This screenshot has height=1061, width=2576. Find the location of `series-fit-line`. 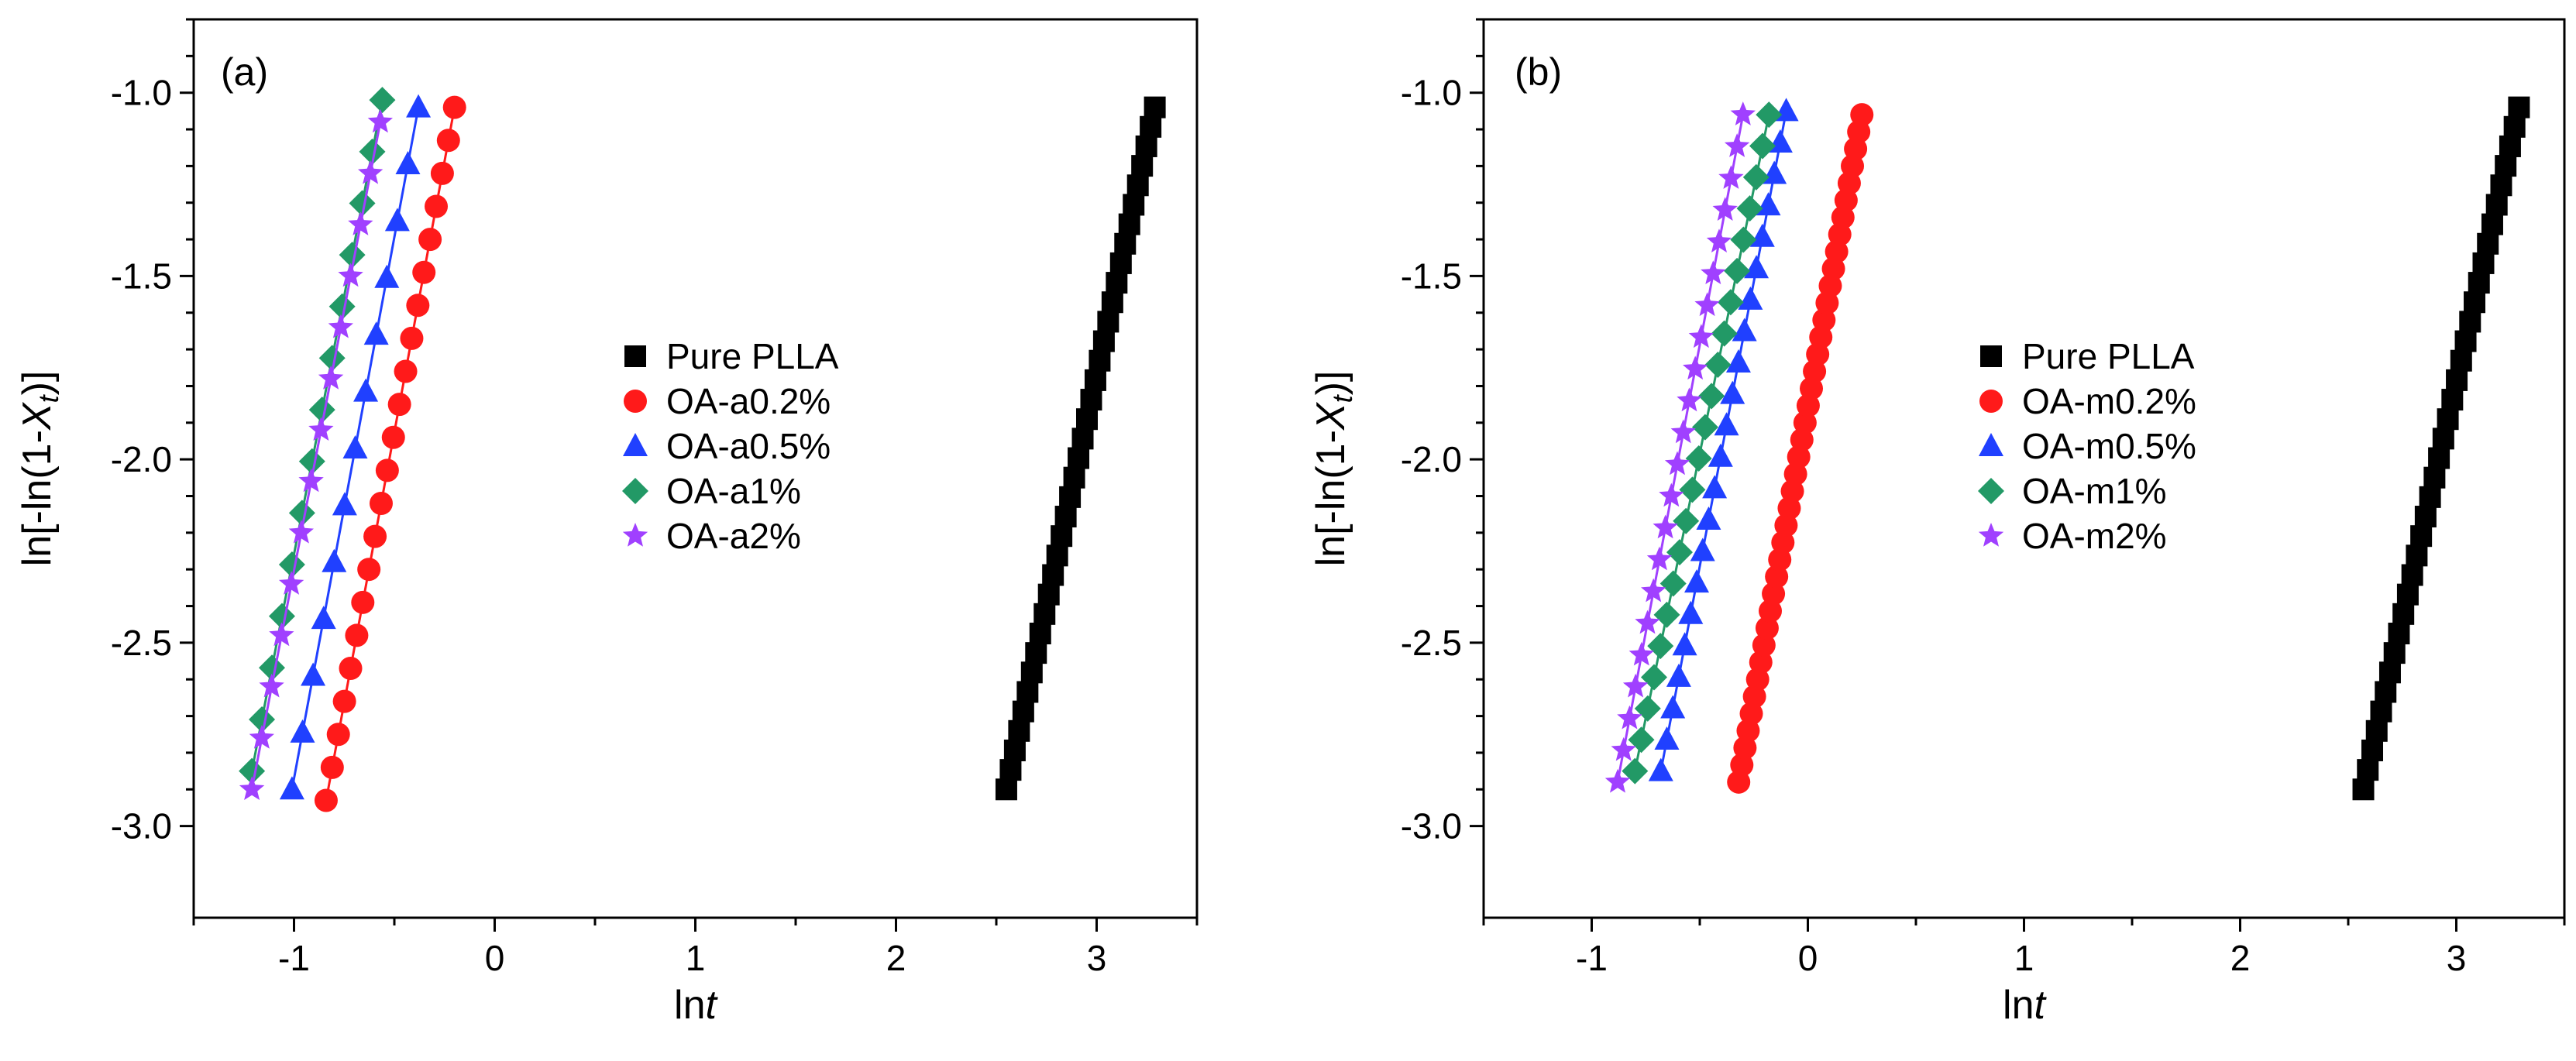

series-fit-line is located at coordinates (1723, 441).